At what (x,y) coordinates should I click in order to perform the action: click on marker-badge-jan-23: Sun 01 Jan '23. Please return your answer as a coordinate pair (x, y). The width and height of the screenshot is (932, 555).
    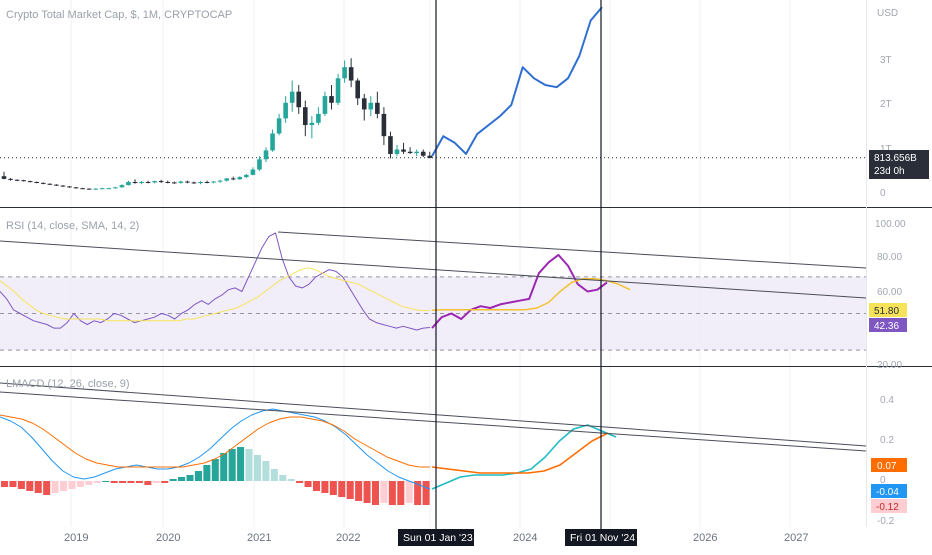
    Looking at the image, I should click on (436, 537).